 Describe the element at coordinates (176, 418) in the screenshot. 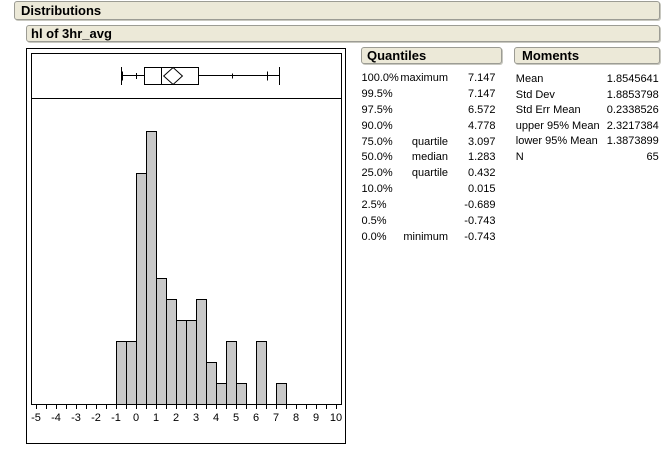

I see `svg-text: 2` at that location.